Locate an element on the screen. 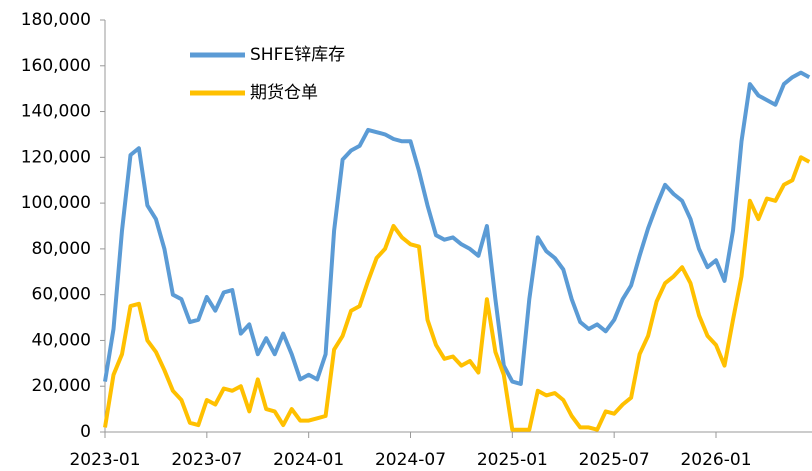  legend-label: SHFE锌库存 is located at coordinates (297, 55).